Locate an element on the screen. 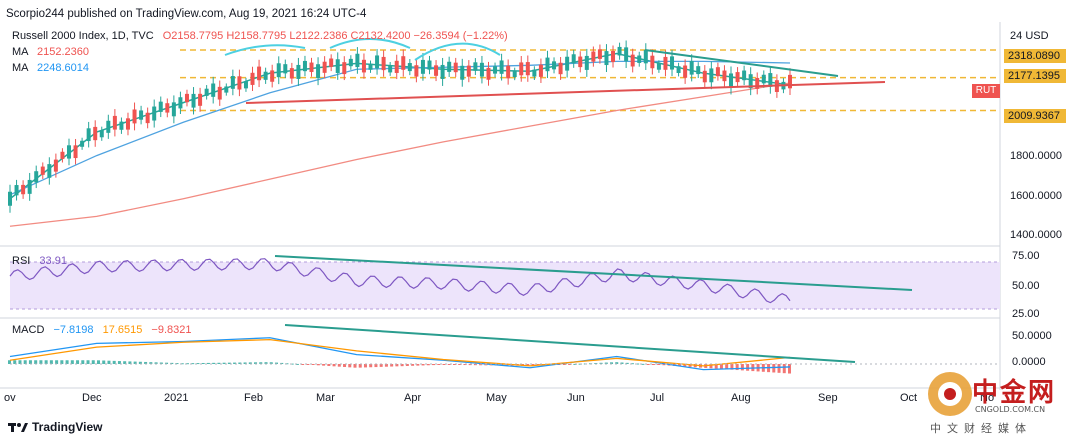  tradingview-brand: TradingView is located at coordinates (67, 427).